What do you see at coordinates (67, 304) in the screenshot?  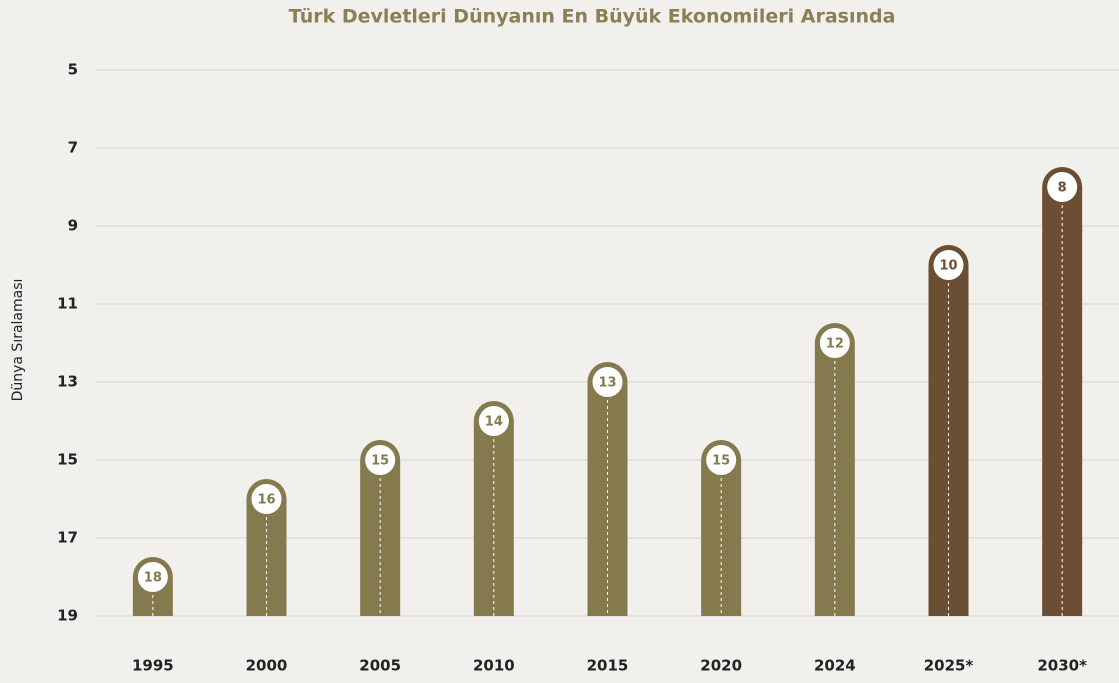 I see `y-tick-label: 11` at bounding box center [67, 304].